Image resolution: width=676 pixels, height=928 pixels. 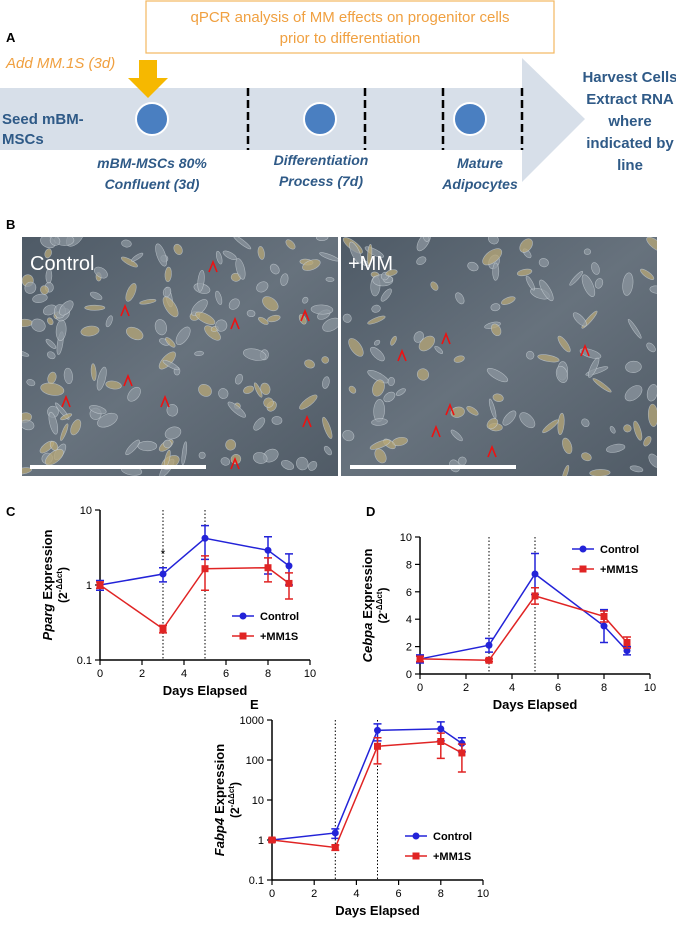 I want to click on x-tick-label: 8, so click(x=441, y=894).